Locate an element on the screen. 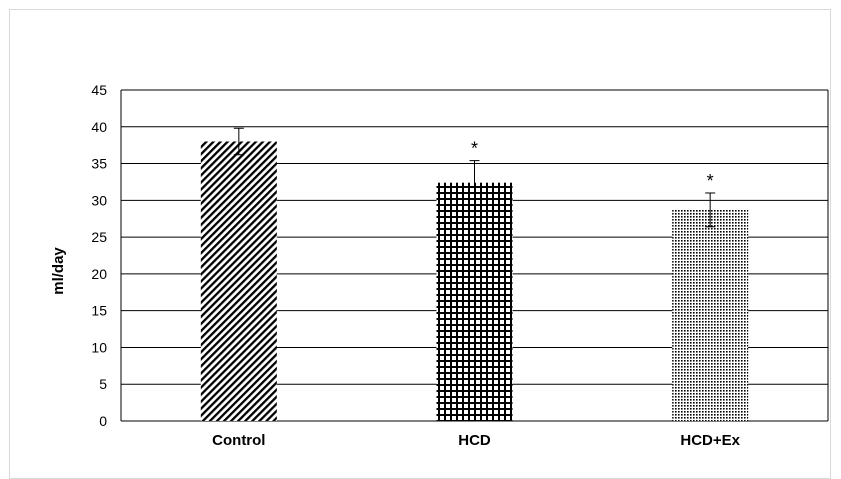 Image resolution: width=841 pixels, height=479 pixels. y-tick-label: 25 is located at coordinates (99, 237).